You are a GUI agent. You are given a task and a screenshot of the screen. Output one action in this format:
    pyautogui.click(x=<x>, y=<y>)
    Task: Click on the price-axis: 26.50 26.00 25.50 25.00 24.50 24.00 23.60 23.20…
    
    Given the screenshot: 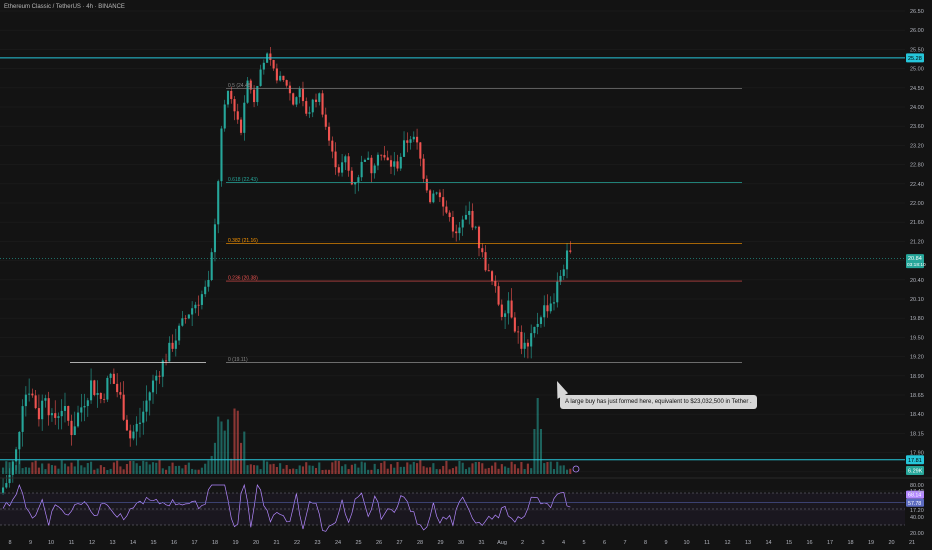 What is the action you would take?
    pyautogui.click(x=917, y=261)
    